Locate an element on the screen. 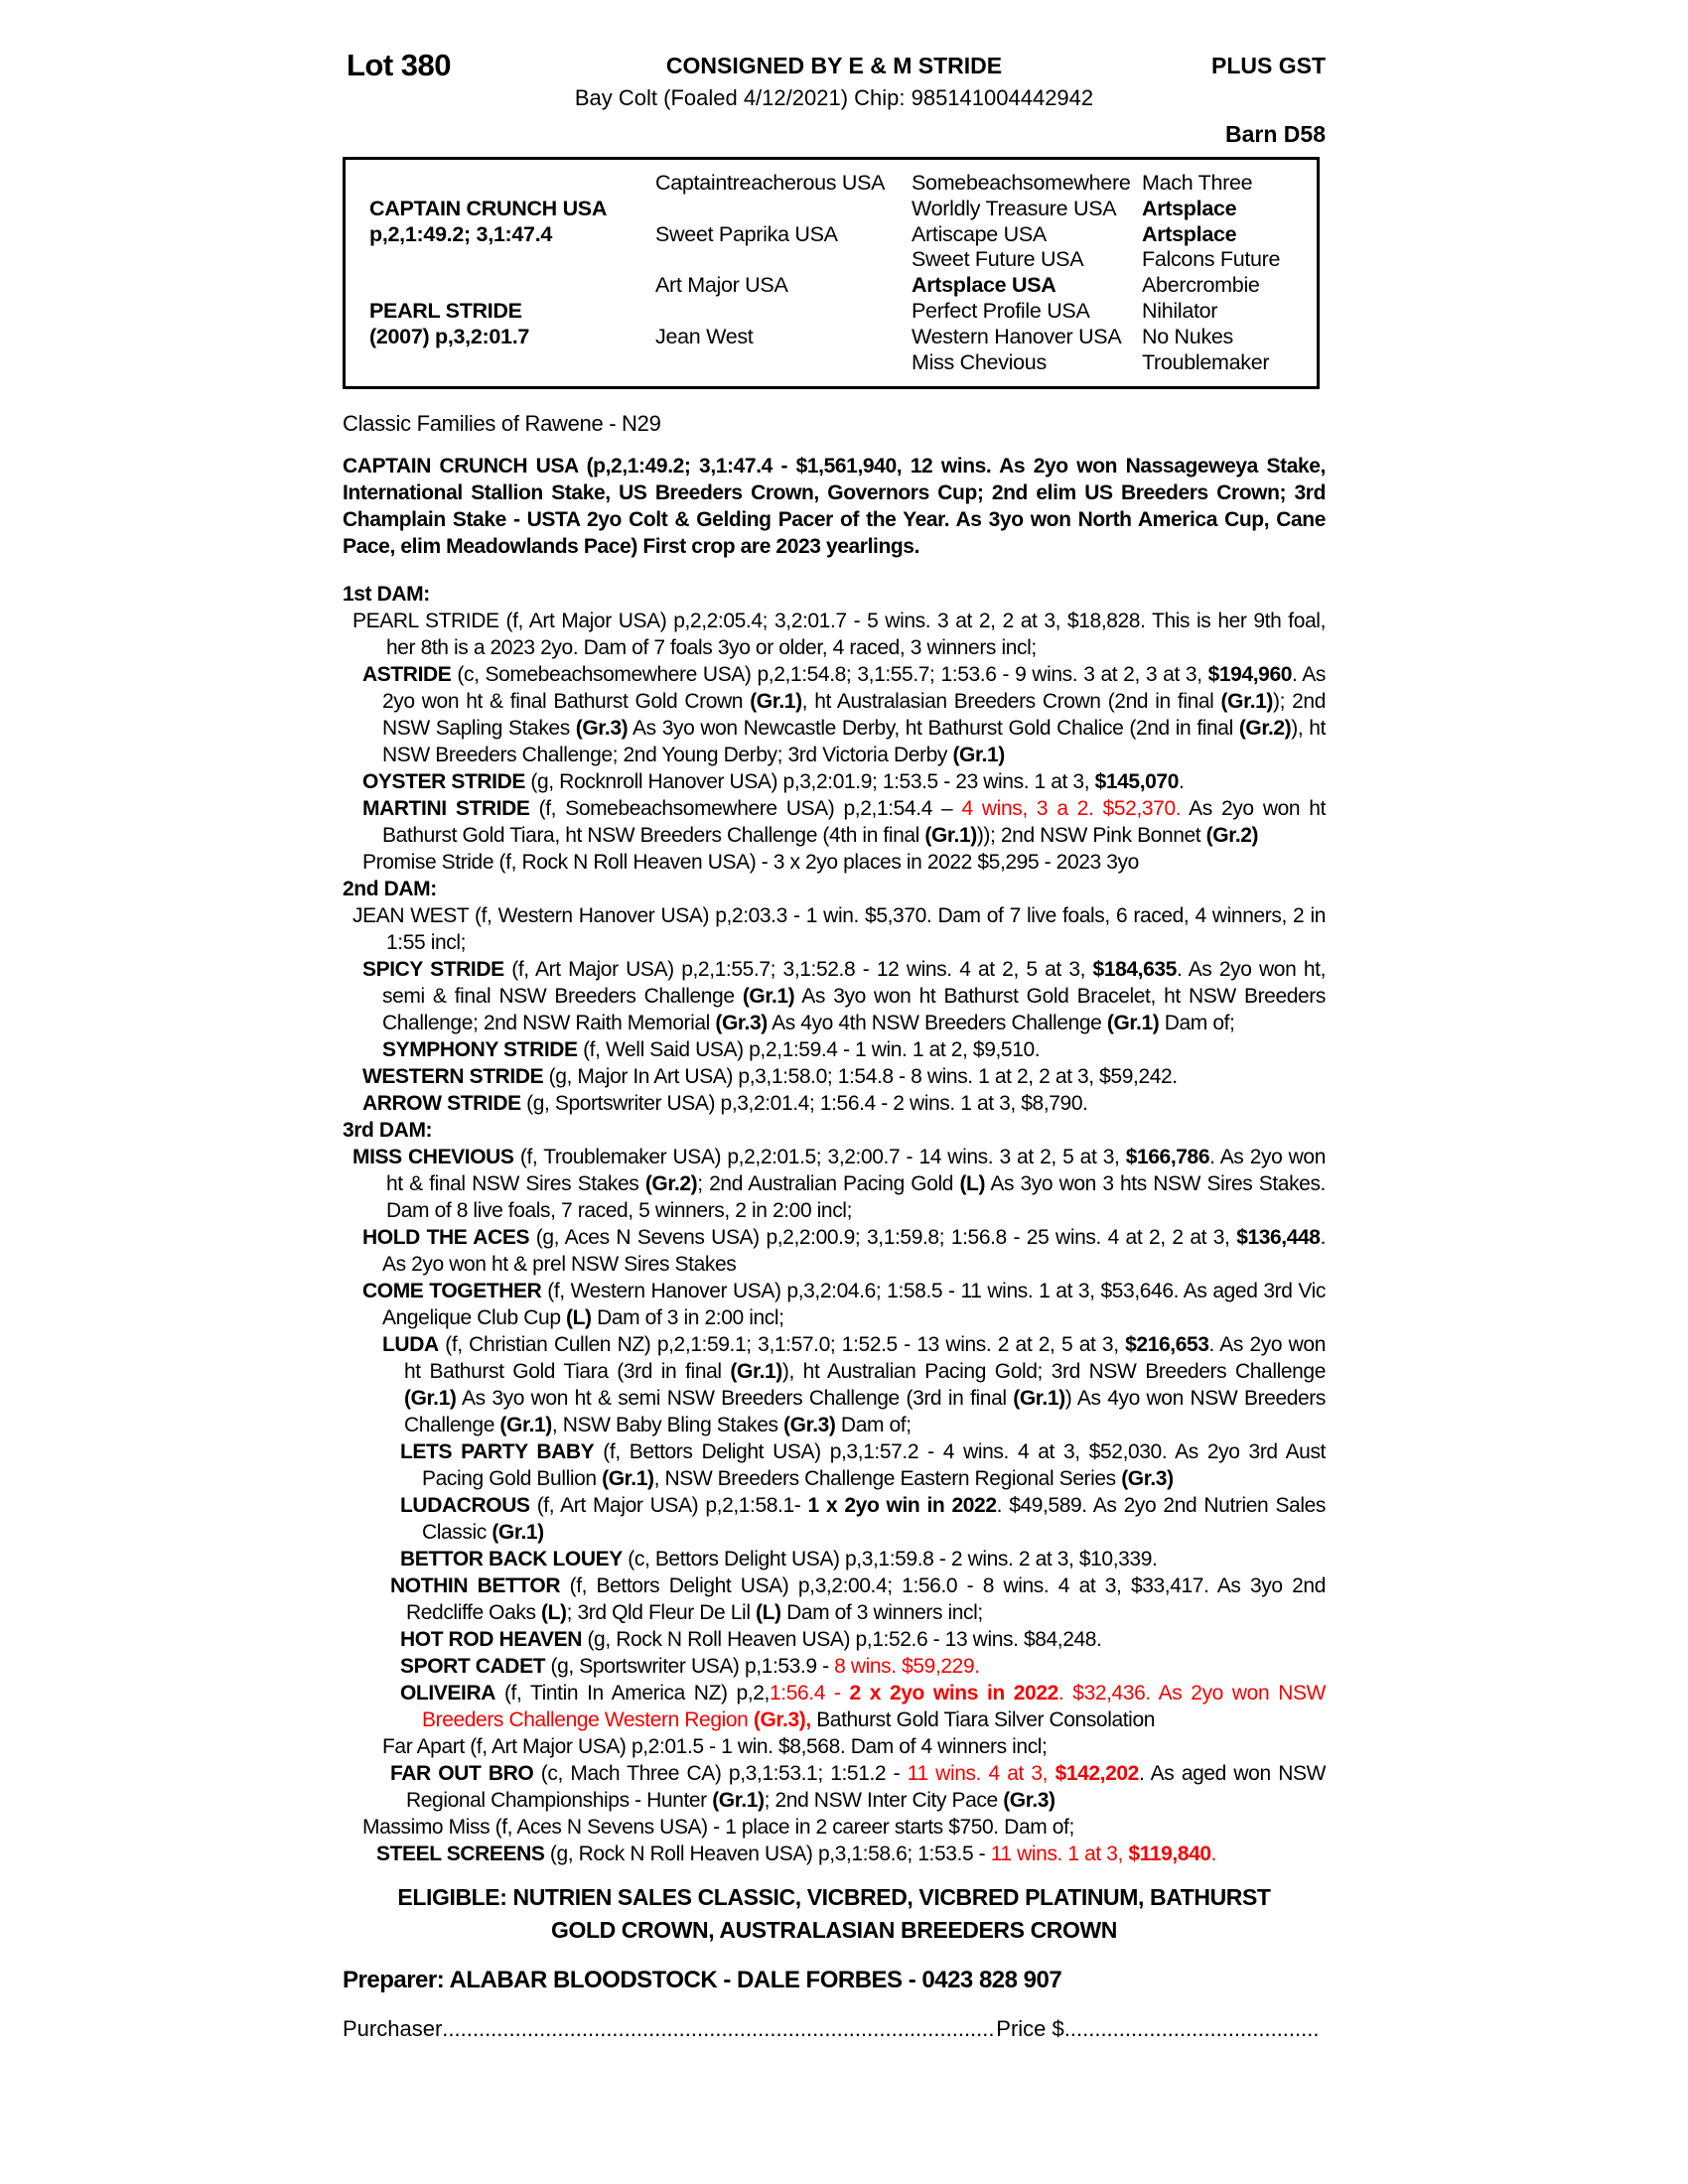 This screenshot has width=1688, height=2184. text-segment: STEEL SCREENS is located at coordinates (460, 1854).